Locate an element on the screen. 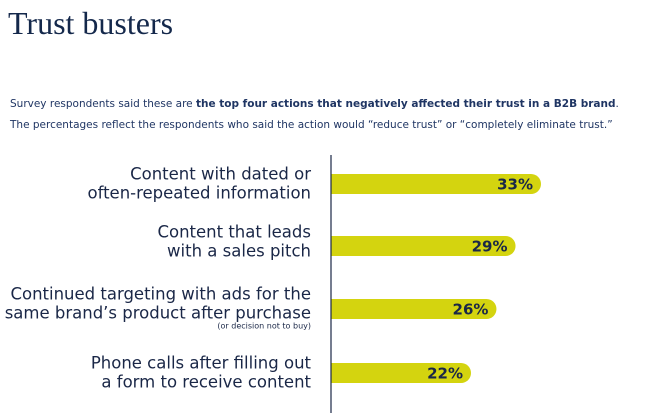 Image resolution: width=650 pixels, height=413 pixels. category-label: often-repeated information is located at coordinates (199, 193).